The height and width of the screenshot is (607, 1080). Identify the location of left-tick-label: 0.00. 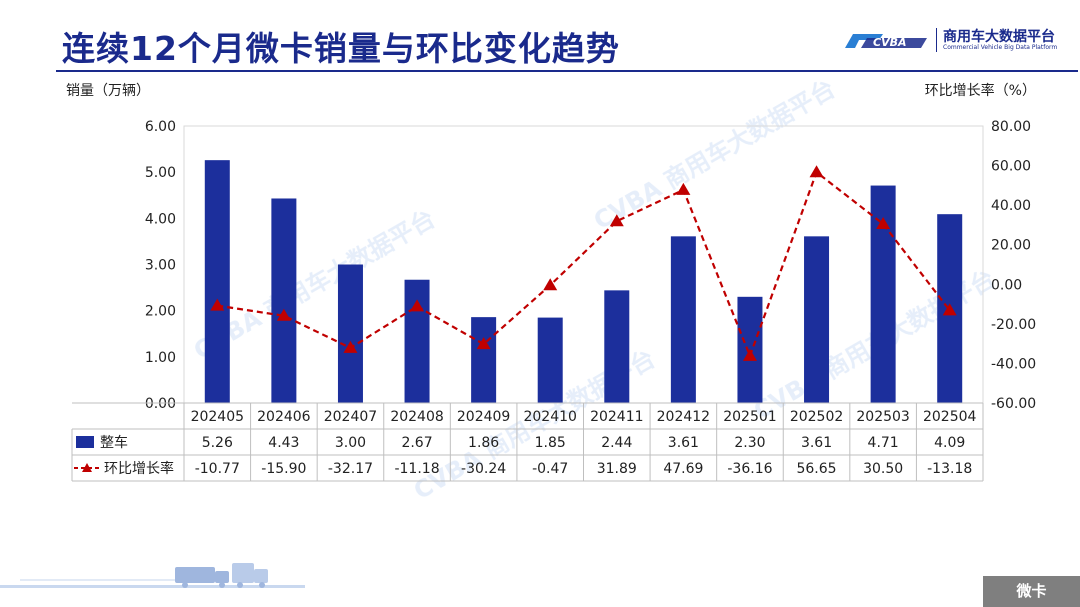
(160, 404).